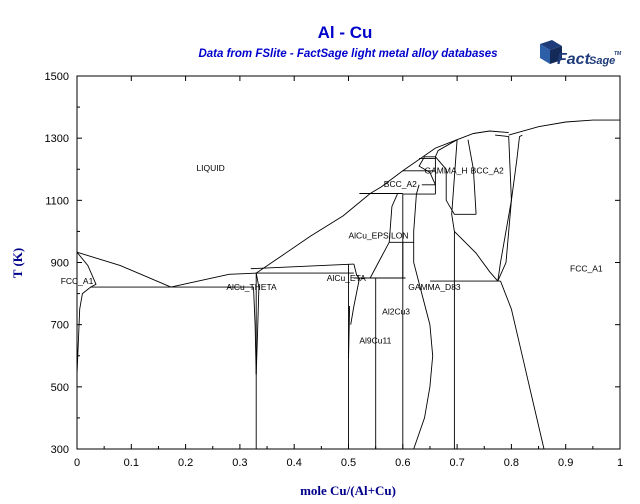 This screenshot has width=640, height=504. I want to click on boundary-eta-spike, so click(349, 332).